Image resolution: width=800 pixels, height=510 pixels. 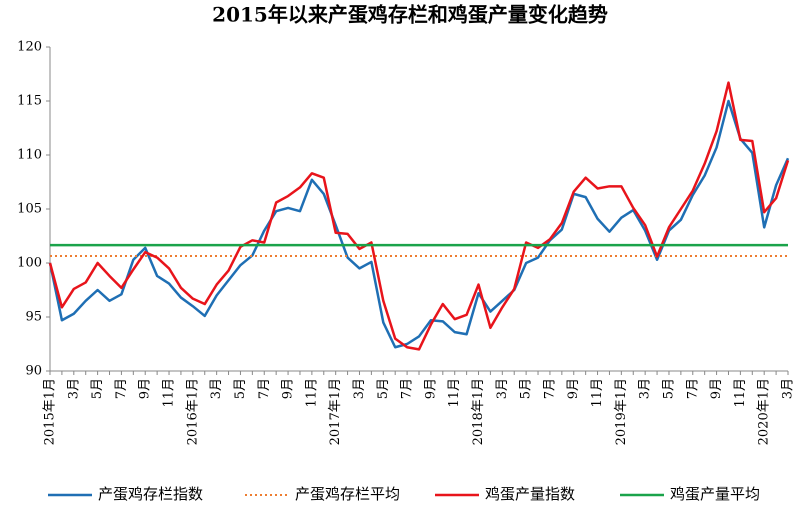 What do you see at coordinates (478, 411) in the screenshot?
I see `x-tick-label: 2018年1月` at bounding box center [478, 411].